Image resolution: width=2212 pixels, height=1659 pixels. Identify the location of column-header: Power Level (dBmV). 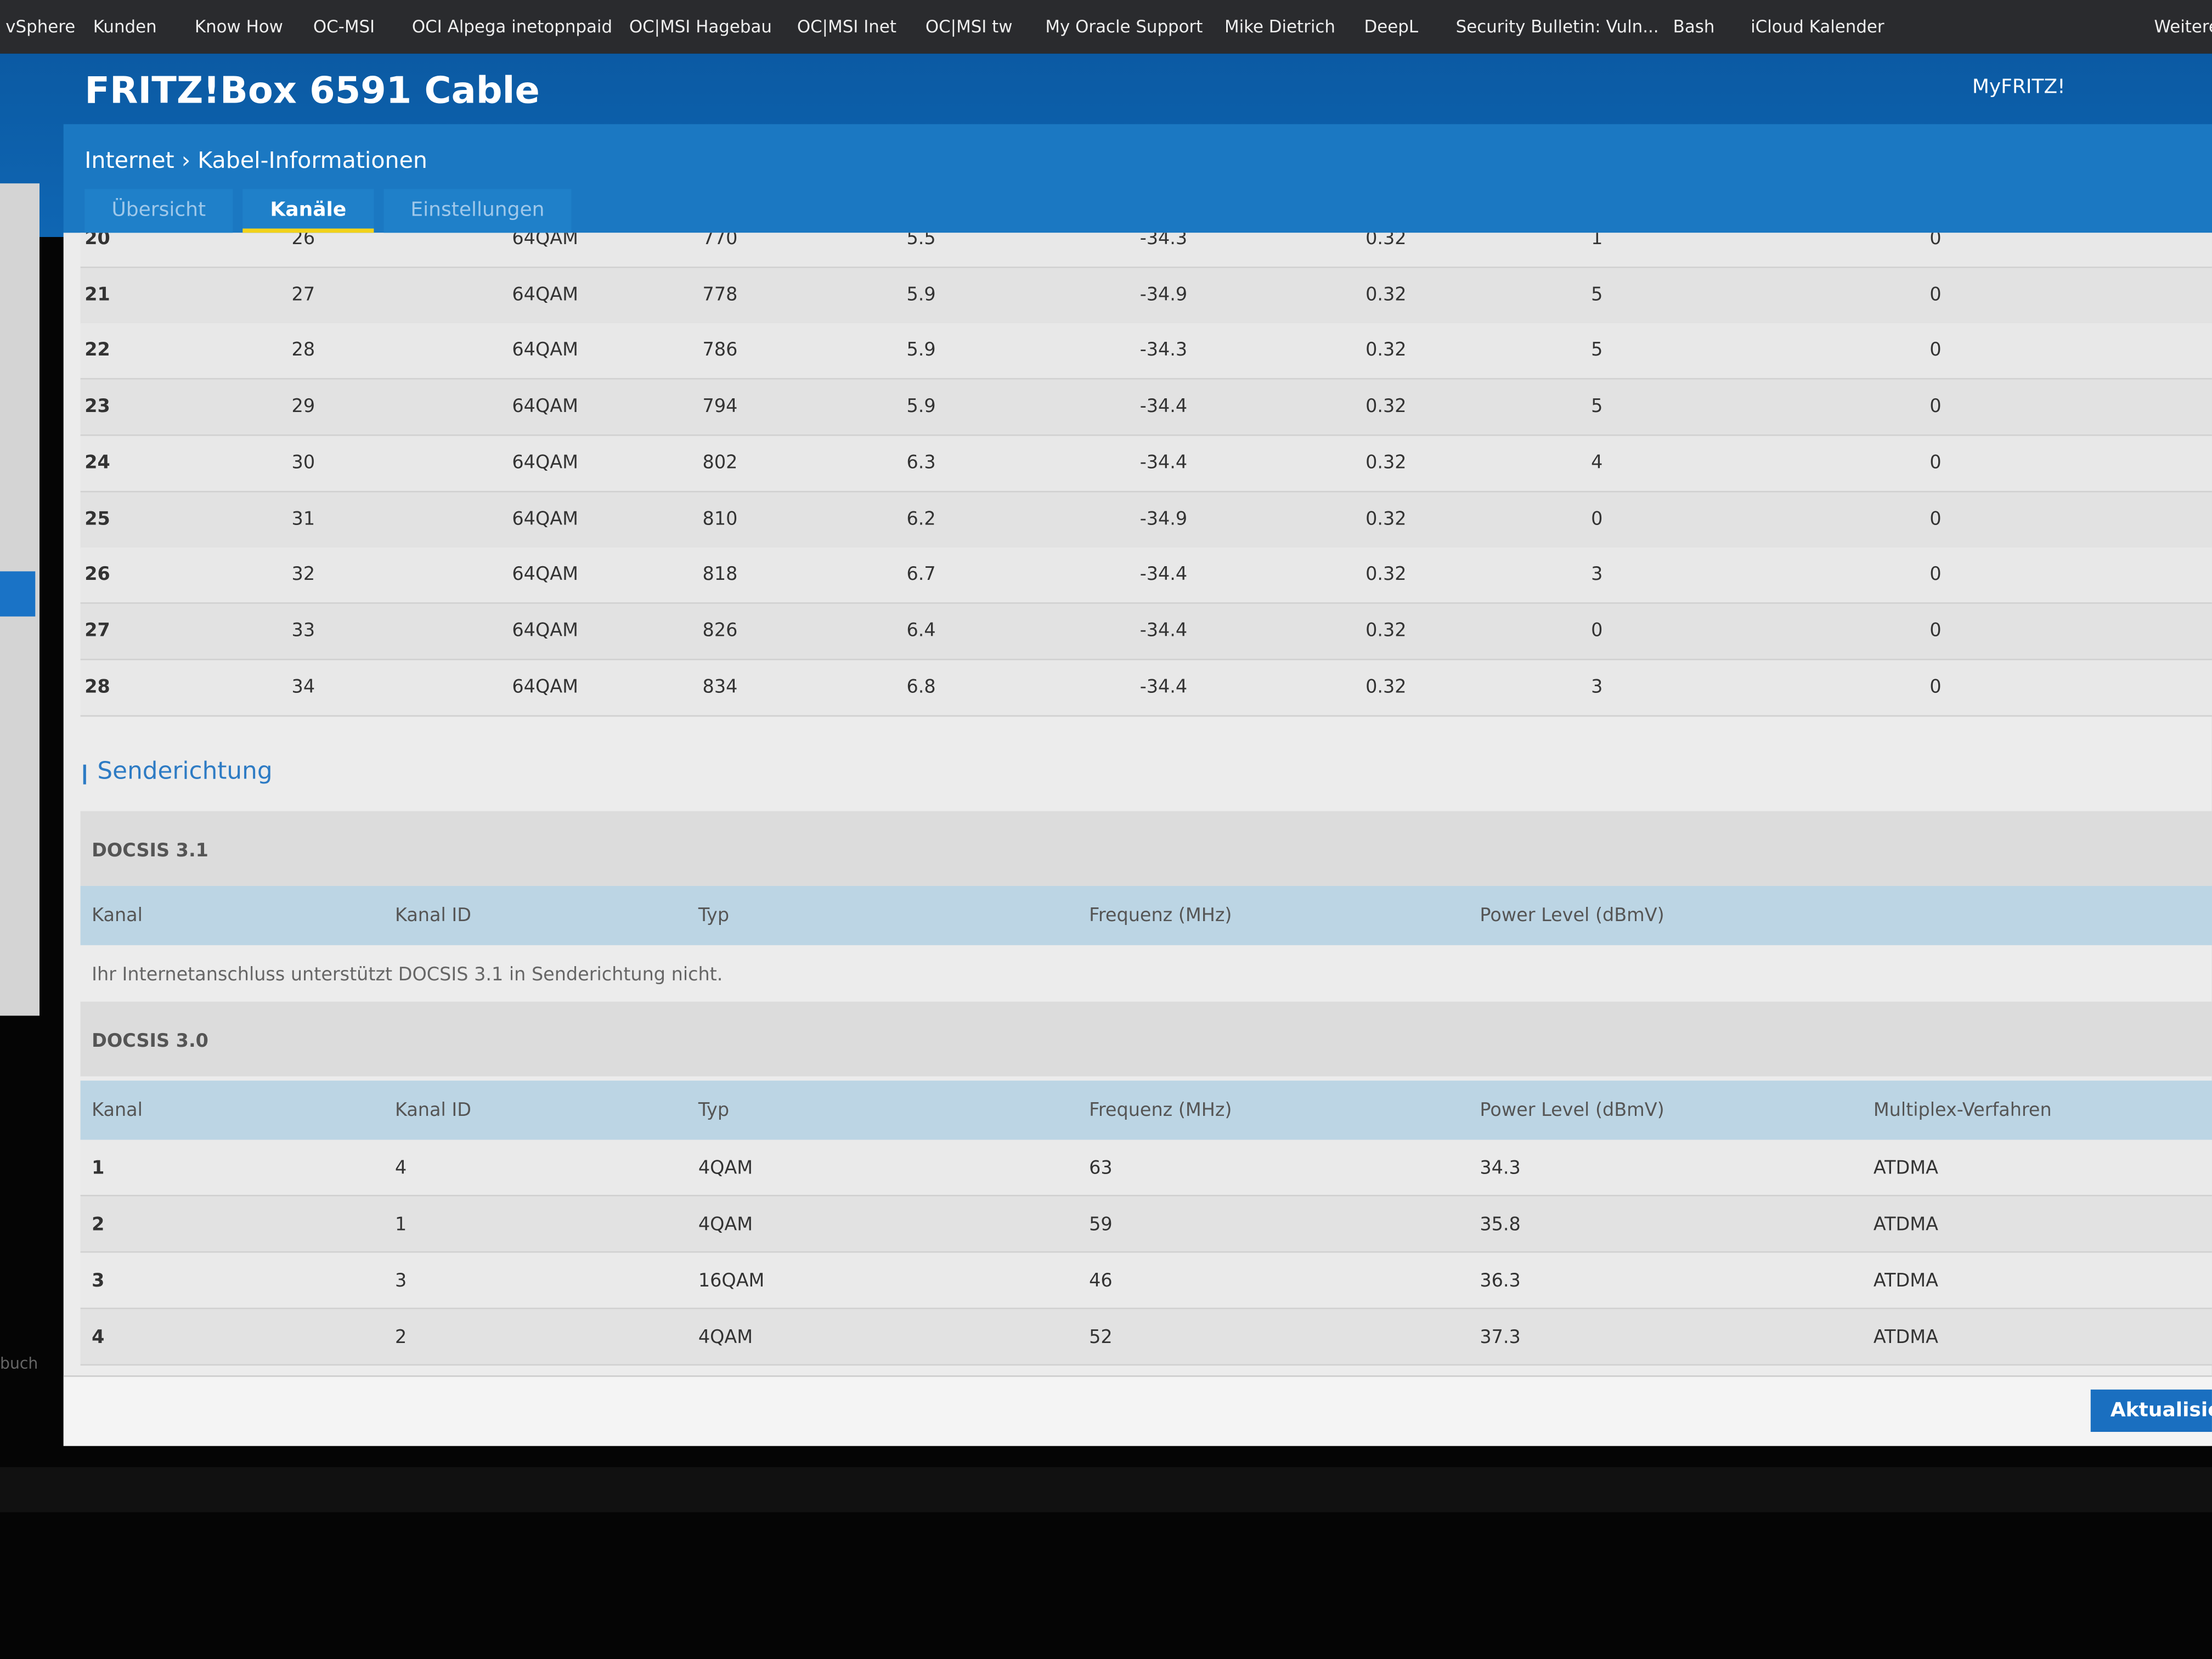
(1572, 1111).